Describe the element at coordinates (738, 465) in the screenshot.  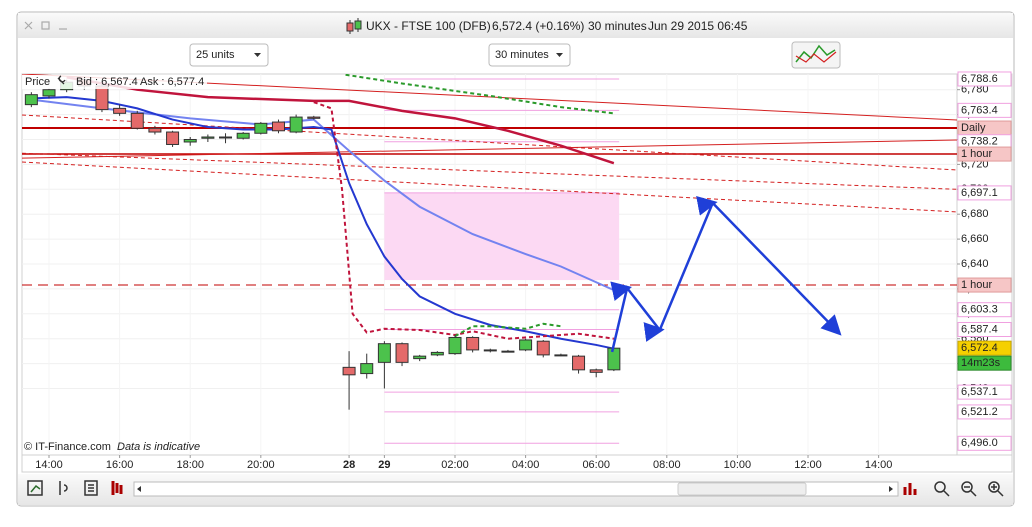
I see `x-tick-label: 10:00` at that location.